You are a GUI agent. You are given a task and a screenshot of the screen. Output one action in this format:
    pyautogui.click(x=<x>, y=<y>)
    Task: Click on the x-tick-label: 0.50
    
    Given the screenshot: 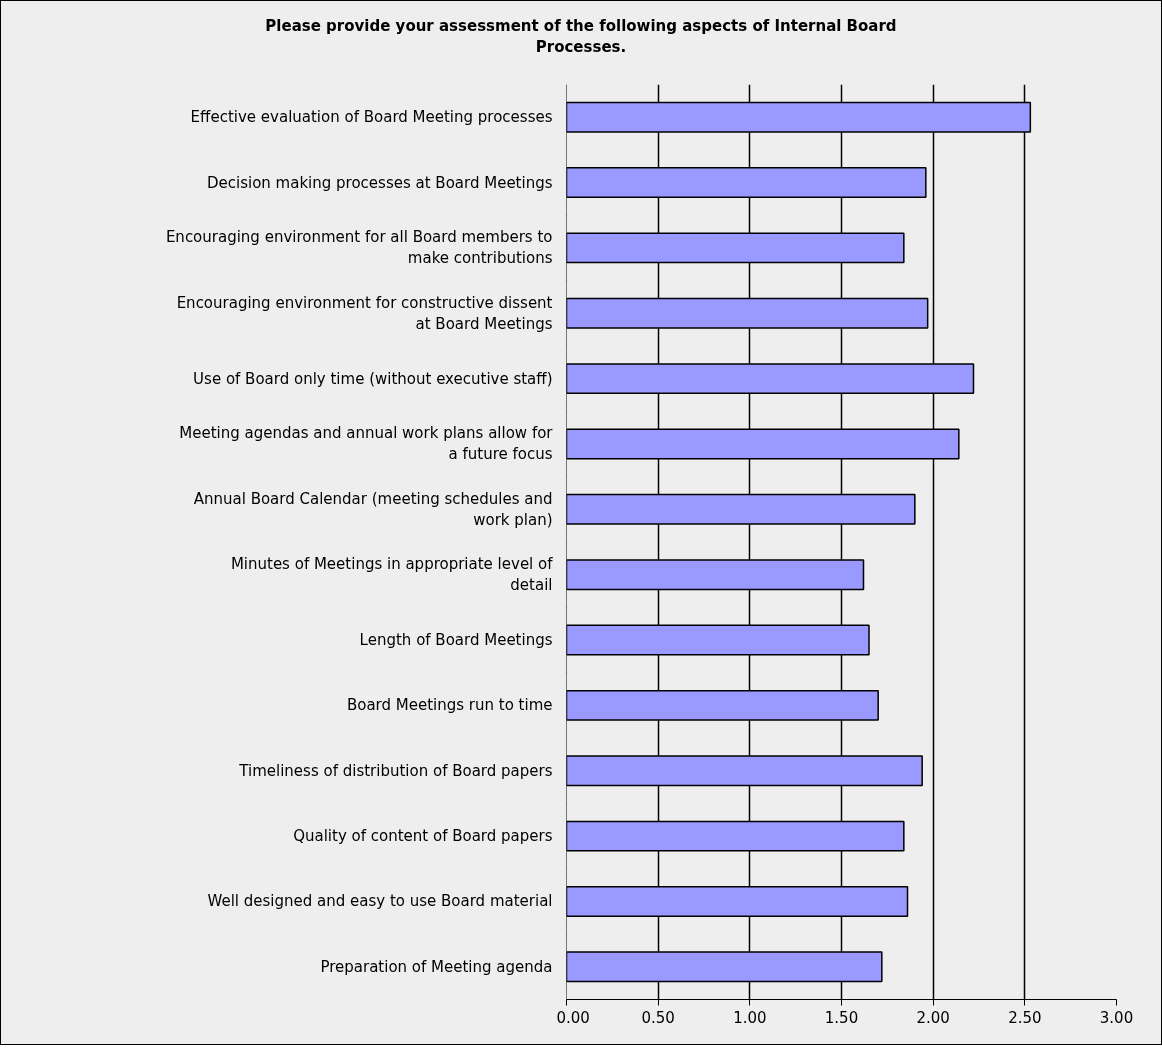 What is the action you would take?
    pyautogui.click(x=658, y=1017)
    